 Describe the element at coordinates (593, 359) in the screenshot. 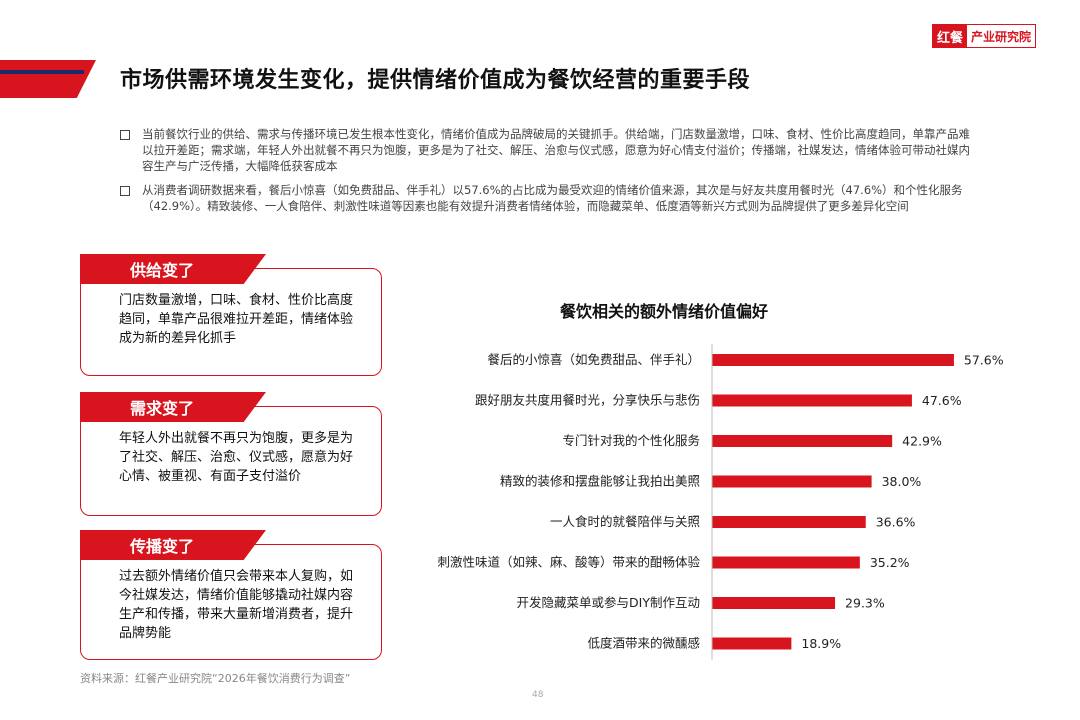

I see `category-label: 餐后的小惊喜（如免费甜品、伴手礼）` at that location.